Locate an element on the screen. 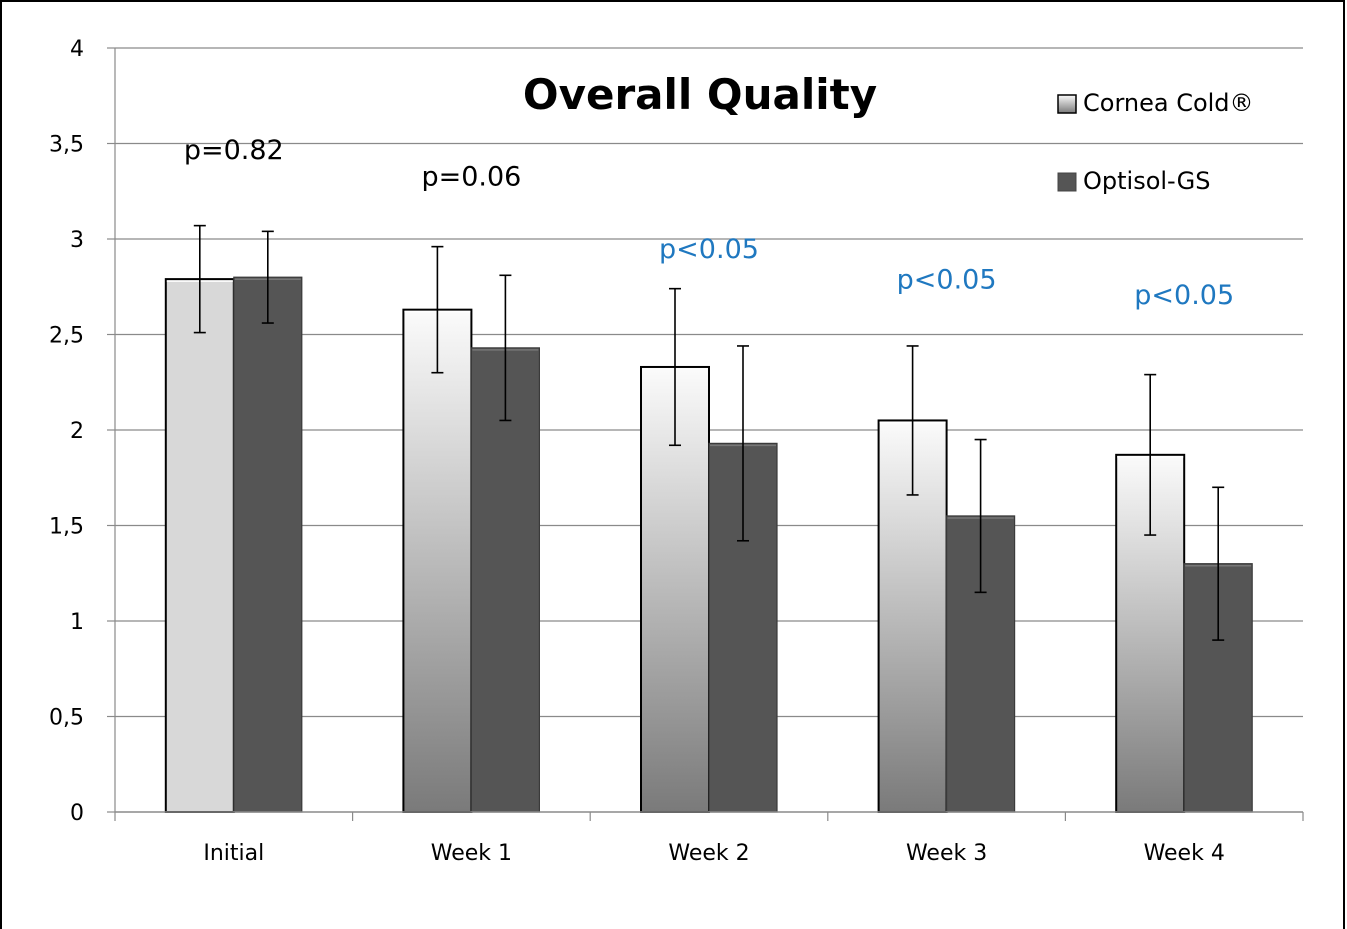  x-tick-label: Week 4 is located at coordinates (1184, 853).